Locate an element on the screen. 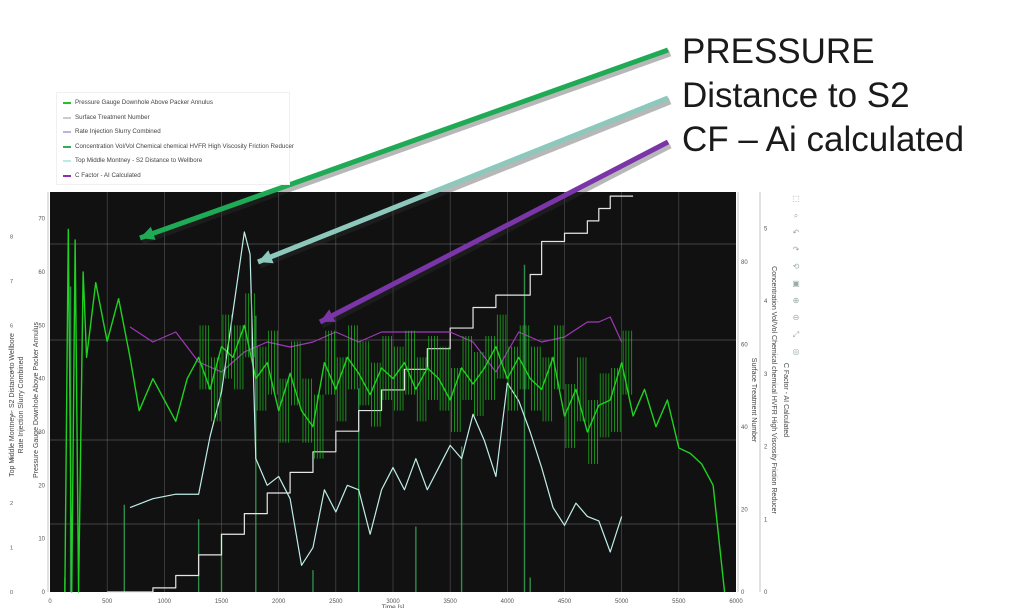 This screenshot has width=1010, height=608. arrow-cf-shadow is located at coordinates (496, 235).